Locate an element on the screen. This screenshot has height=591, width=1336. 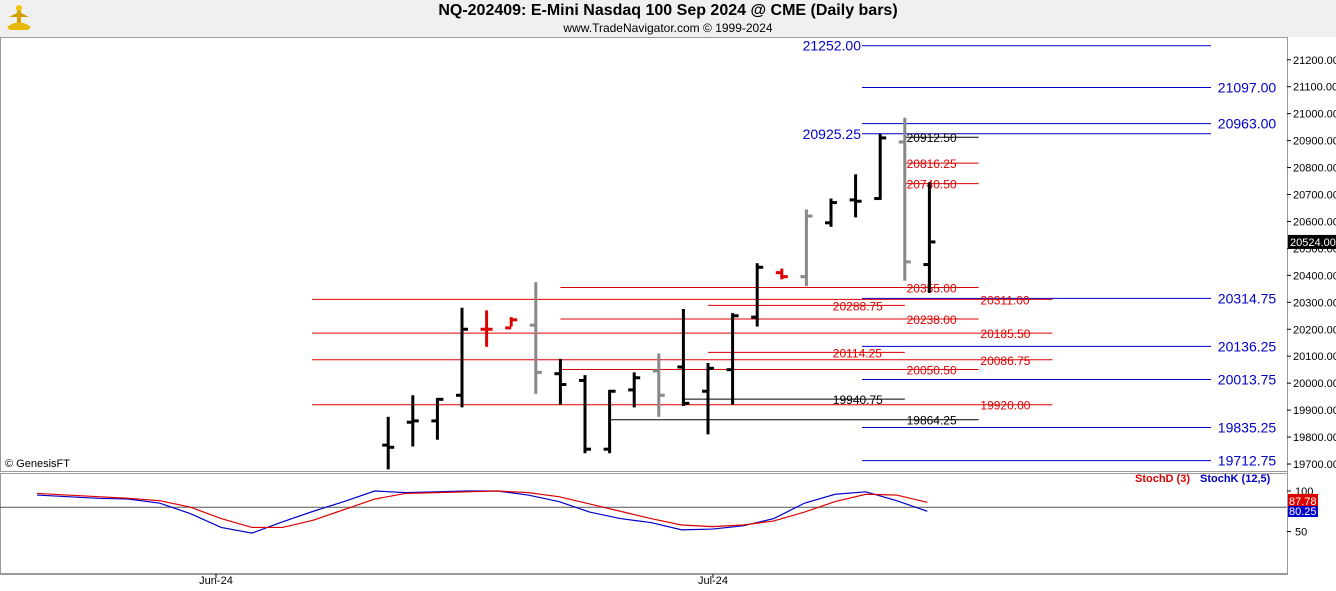
level-label: 20238.00 is located at coordinates (932, 320).